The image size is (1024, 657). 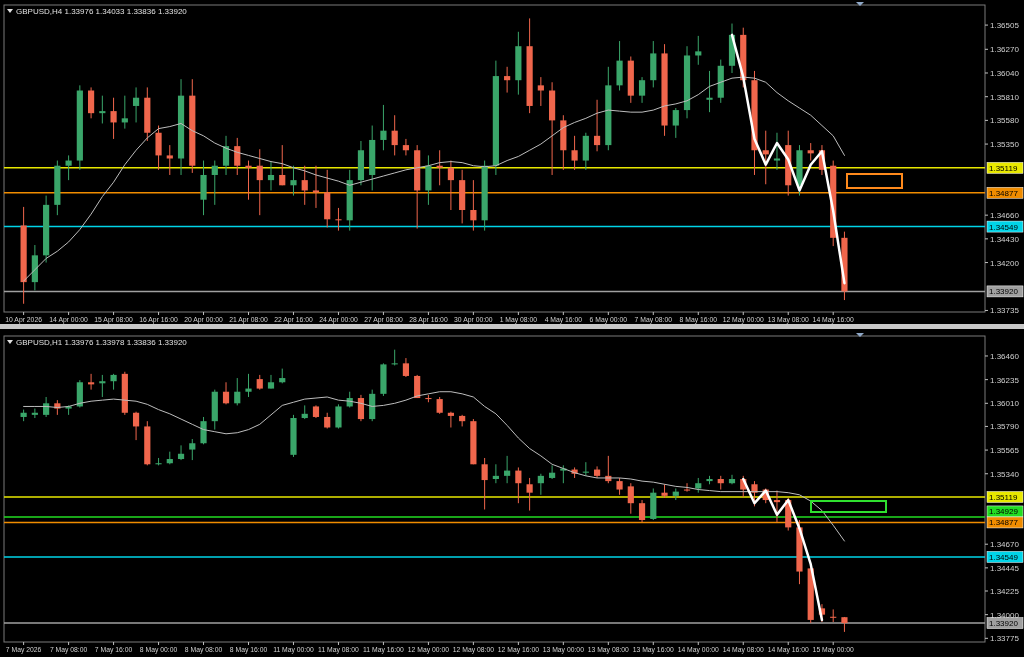 What do you see at coordinates (1005, 216) in the screenshot?
I see `y-tick-label: 1.34660` at bounding box center [1005, 216].